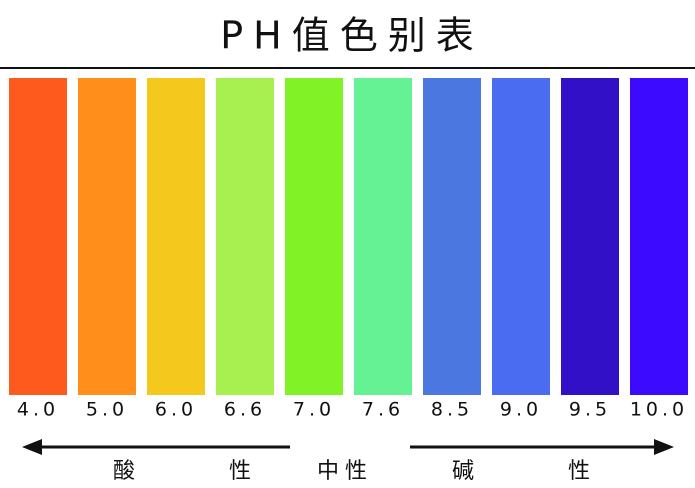 The height and width of the screenshot is (488, 695). Describe the element at coordinates (521, 410) in the screenshot. I see `ph-label: 9.0` at that location.